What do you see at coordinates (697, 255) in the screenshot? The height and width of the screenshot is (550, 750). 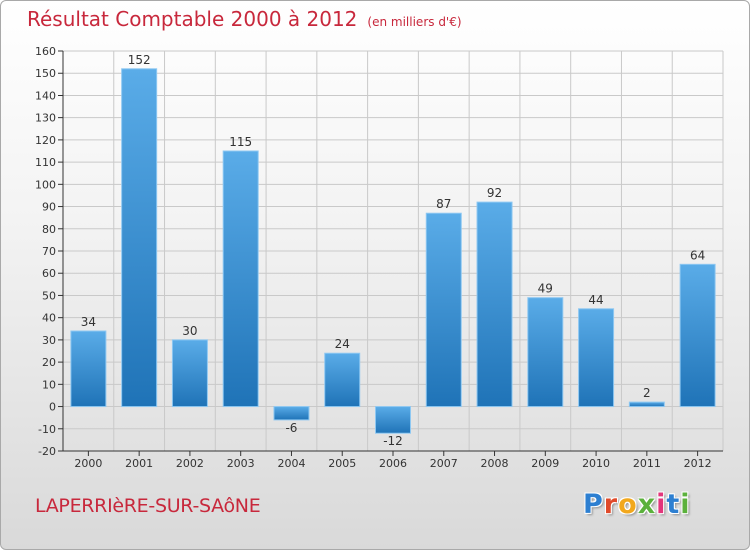 I see `data-label-2012: 64` at bounding box center [697, 255].